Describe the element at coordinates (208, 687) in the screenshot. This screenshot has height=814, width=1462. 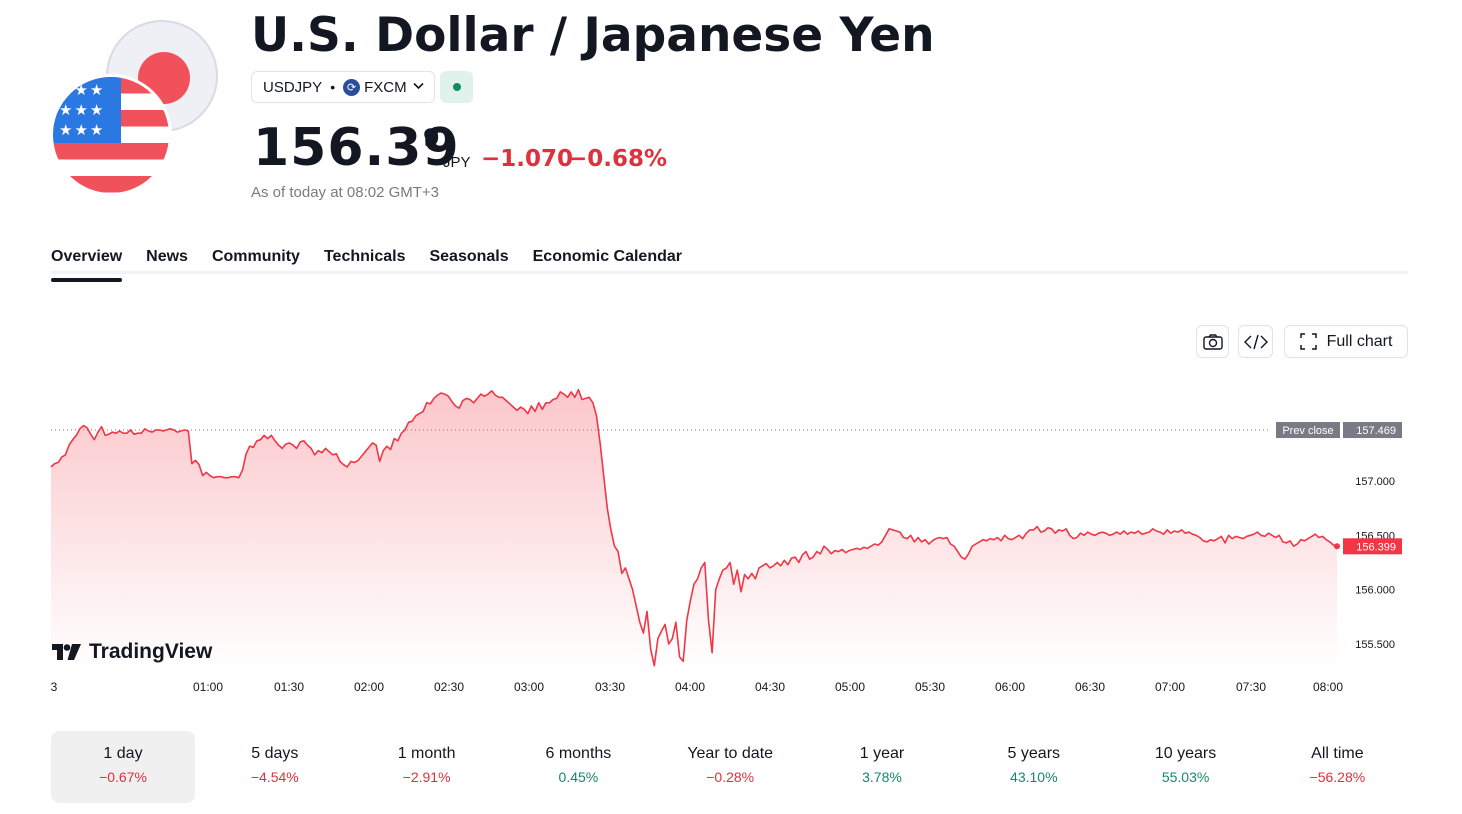
I see `x-tick-label: 01:00` at that location.